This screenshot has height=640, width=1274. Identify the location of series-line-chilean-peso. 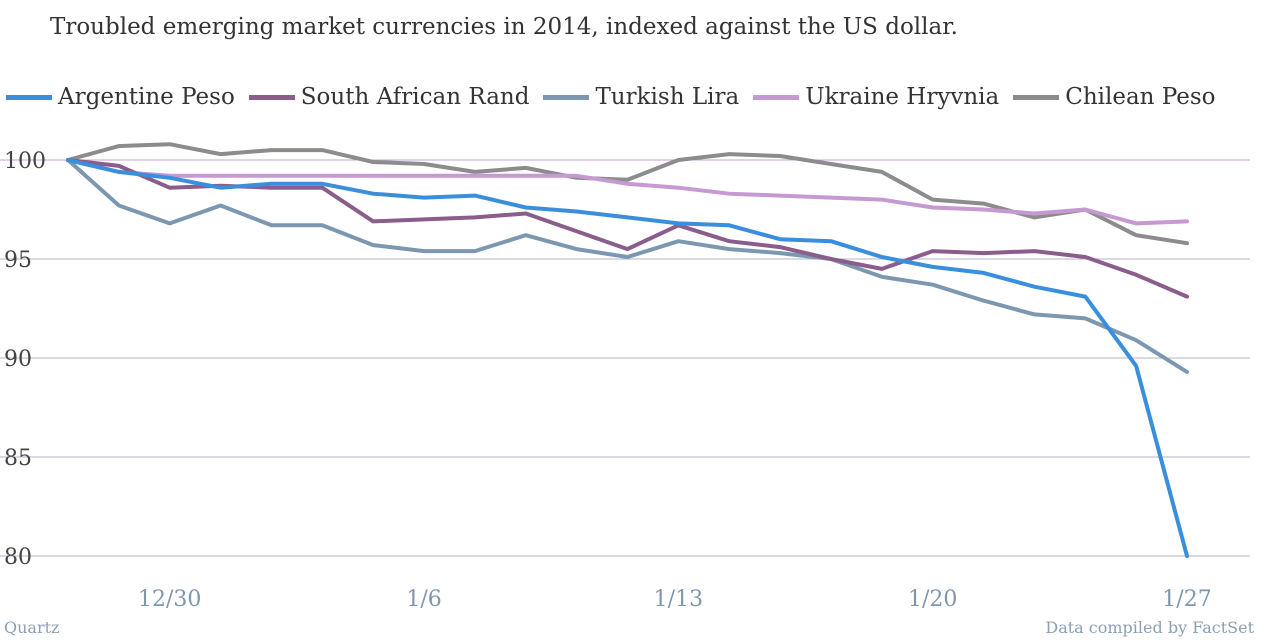
(627, 194).